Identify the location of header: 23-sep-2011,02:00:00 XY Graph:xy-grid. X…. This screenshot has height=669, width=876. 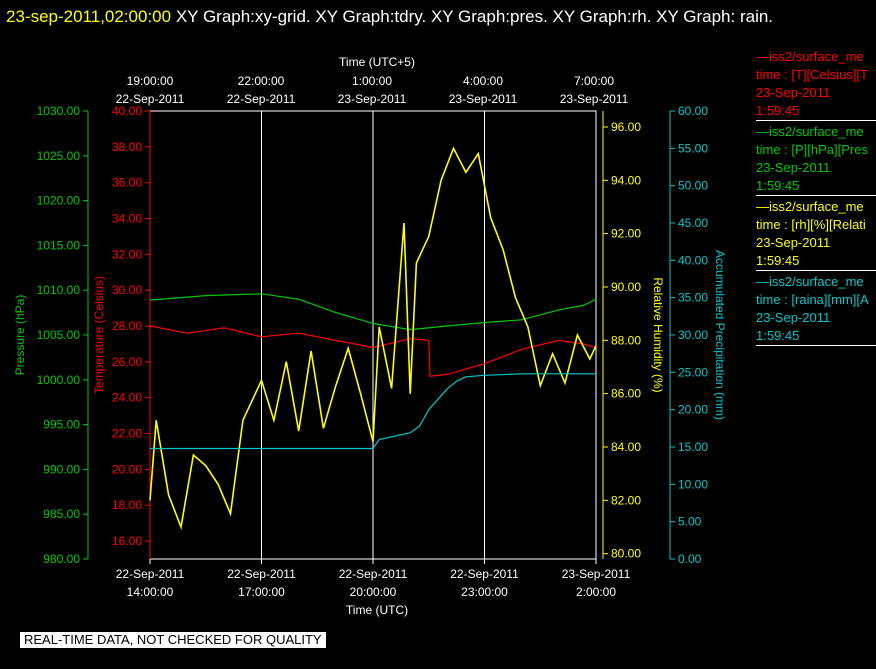
(436, 17).